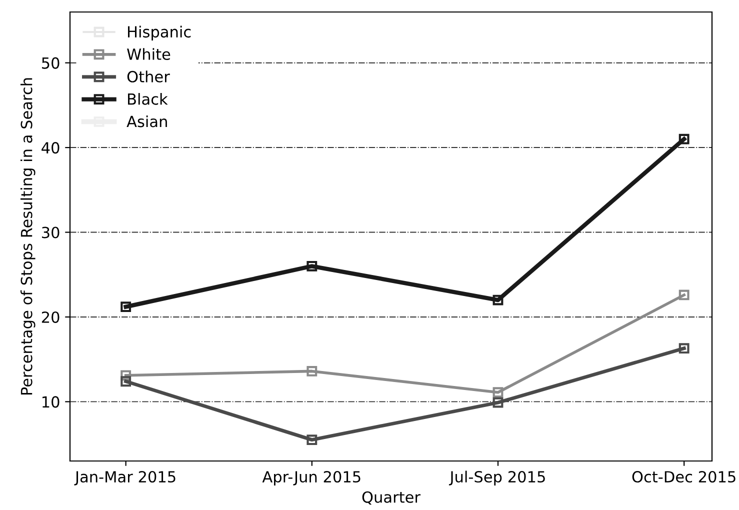  Describe the element at coordinates (125, 478) in the screenshot. I see `x-tick-label: Jan-Mar 2015` at that location.